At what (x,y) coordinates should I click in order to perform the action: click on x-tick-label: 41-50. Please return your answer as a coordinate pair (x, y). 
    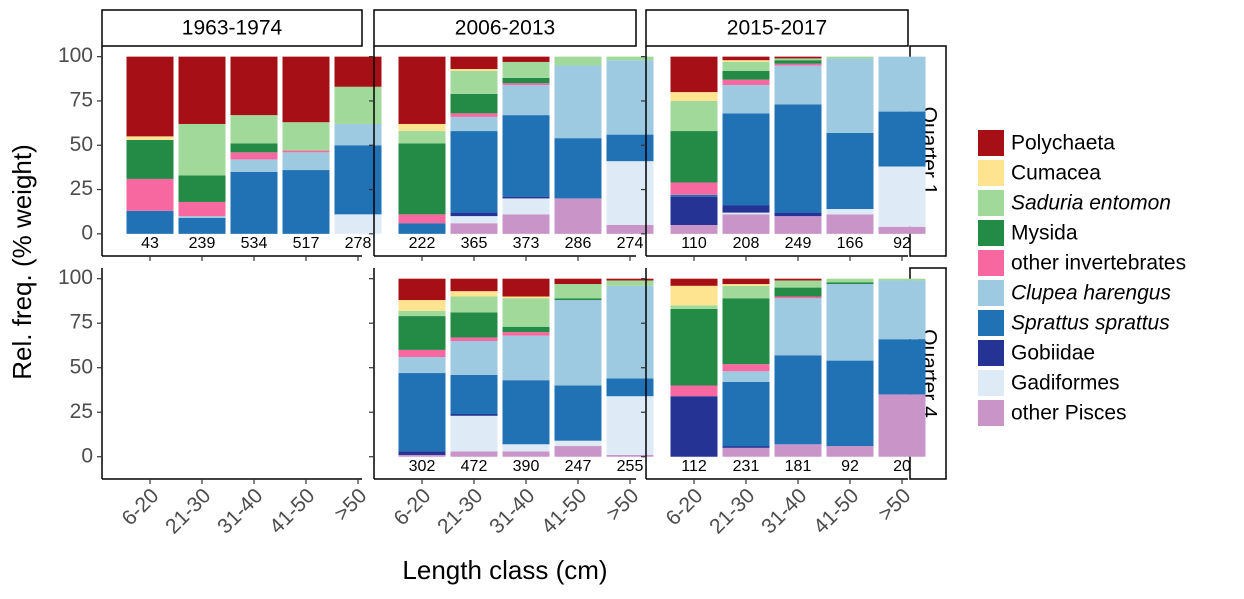
    Looking at the image, I should click on (564, 511).